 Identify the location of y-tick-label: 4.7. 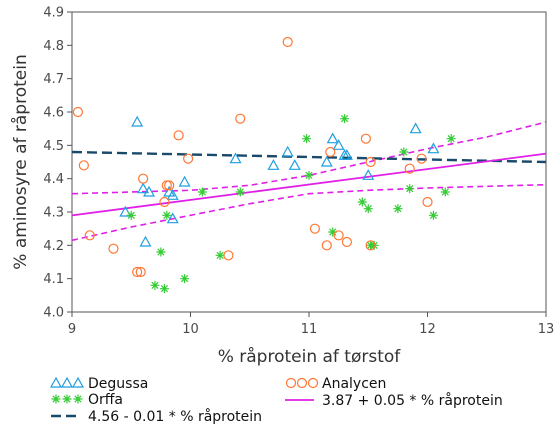
(53, 79).